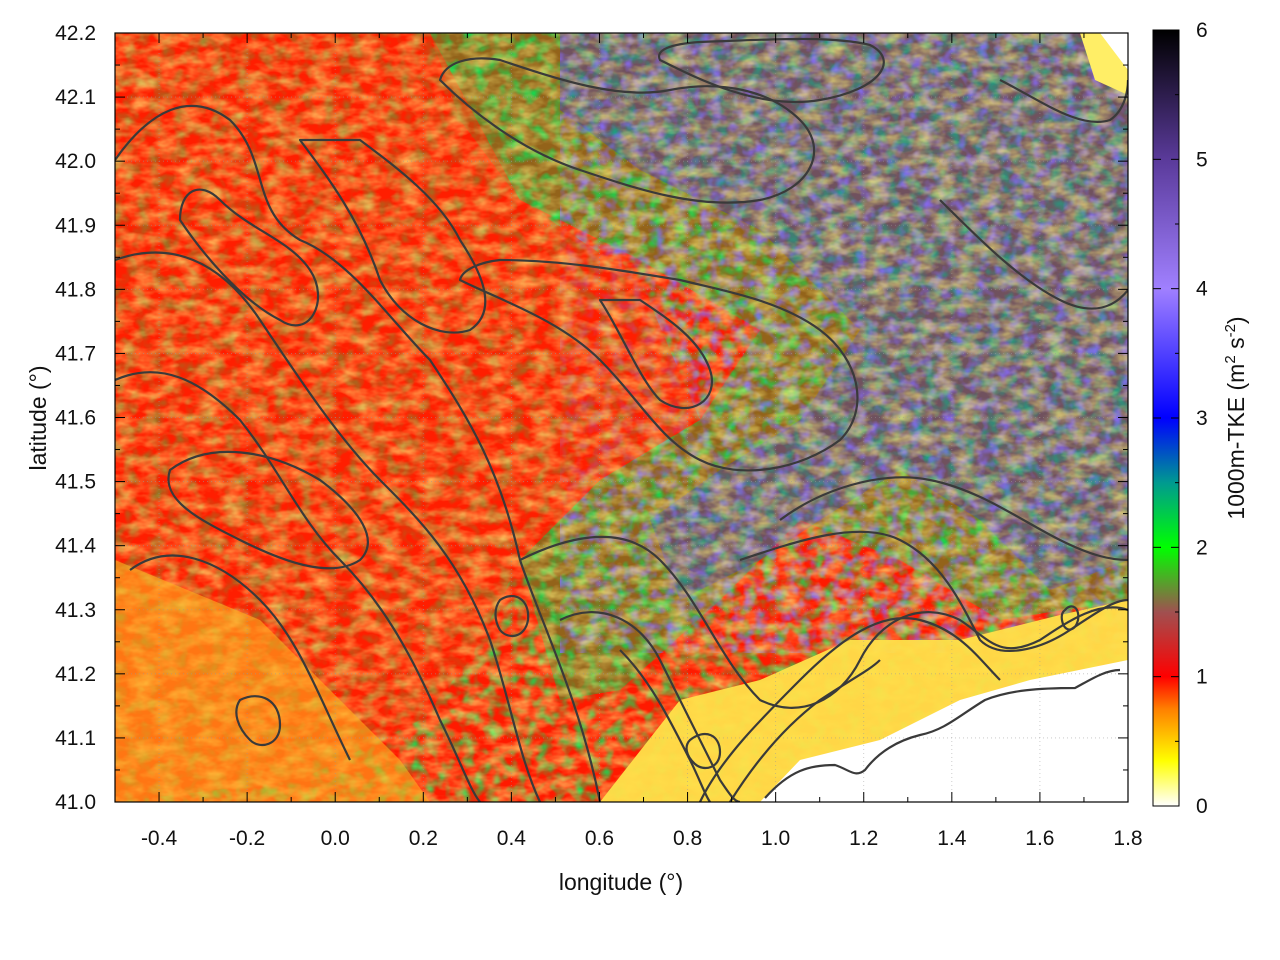  Describe the element at coordinates (1202, 418) in the screenshot. I see `colorbar-tick-label: 3` at that location.